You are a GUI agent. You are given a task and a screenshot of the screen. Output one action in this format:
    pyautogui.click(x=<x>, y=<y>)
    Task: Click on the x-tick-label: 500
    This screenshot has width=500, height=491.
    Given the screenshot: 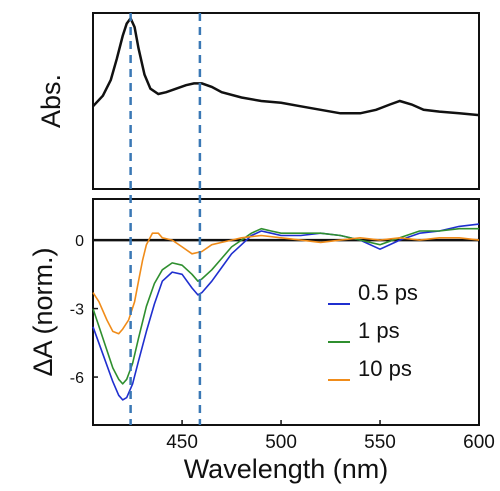 What is the action you would take?
    pyautogui.click(x=281, y=442)
    